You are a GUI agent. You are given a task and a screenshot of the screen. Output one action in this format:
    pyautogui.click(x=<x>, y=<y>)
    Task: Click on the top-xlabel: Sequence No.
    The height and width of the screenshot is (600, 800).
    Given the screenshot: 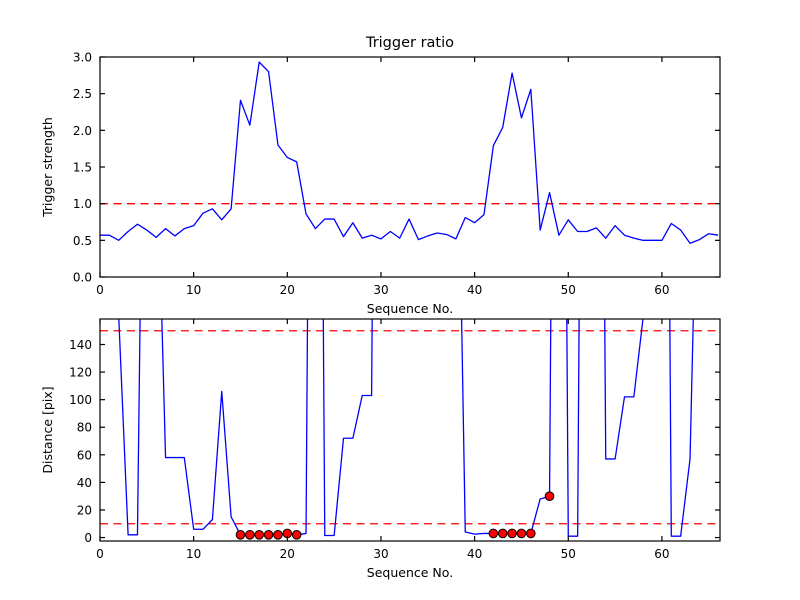 What is the action you would take?
    pyautogui.click(x=410, y=308)
    